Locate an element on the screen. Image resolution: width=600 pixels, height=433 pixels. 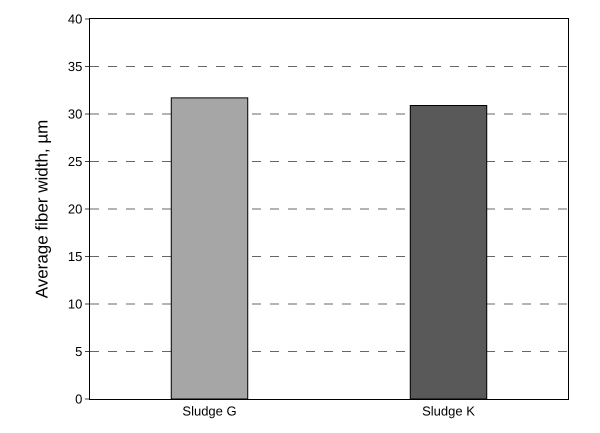
y-tick-label: 15 is located at coordinates (75, 256).